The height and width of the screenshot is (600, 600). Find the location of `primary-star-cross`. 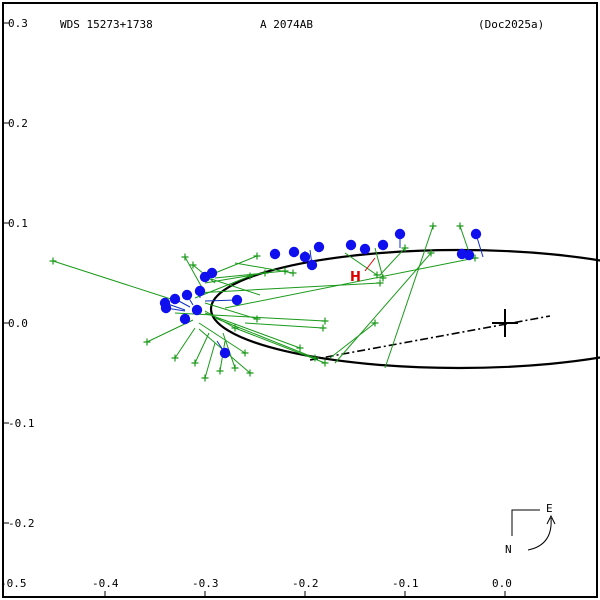

primary-star-cross is located at coordinates (505, 323).